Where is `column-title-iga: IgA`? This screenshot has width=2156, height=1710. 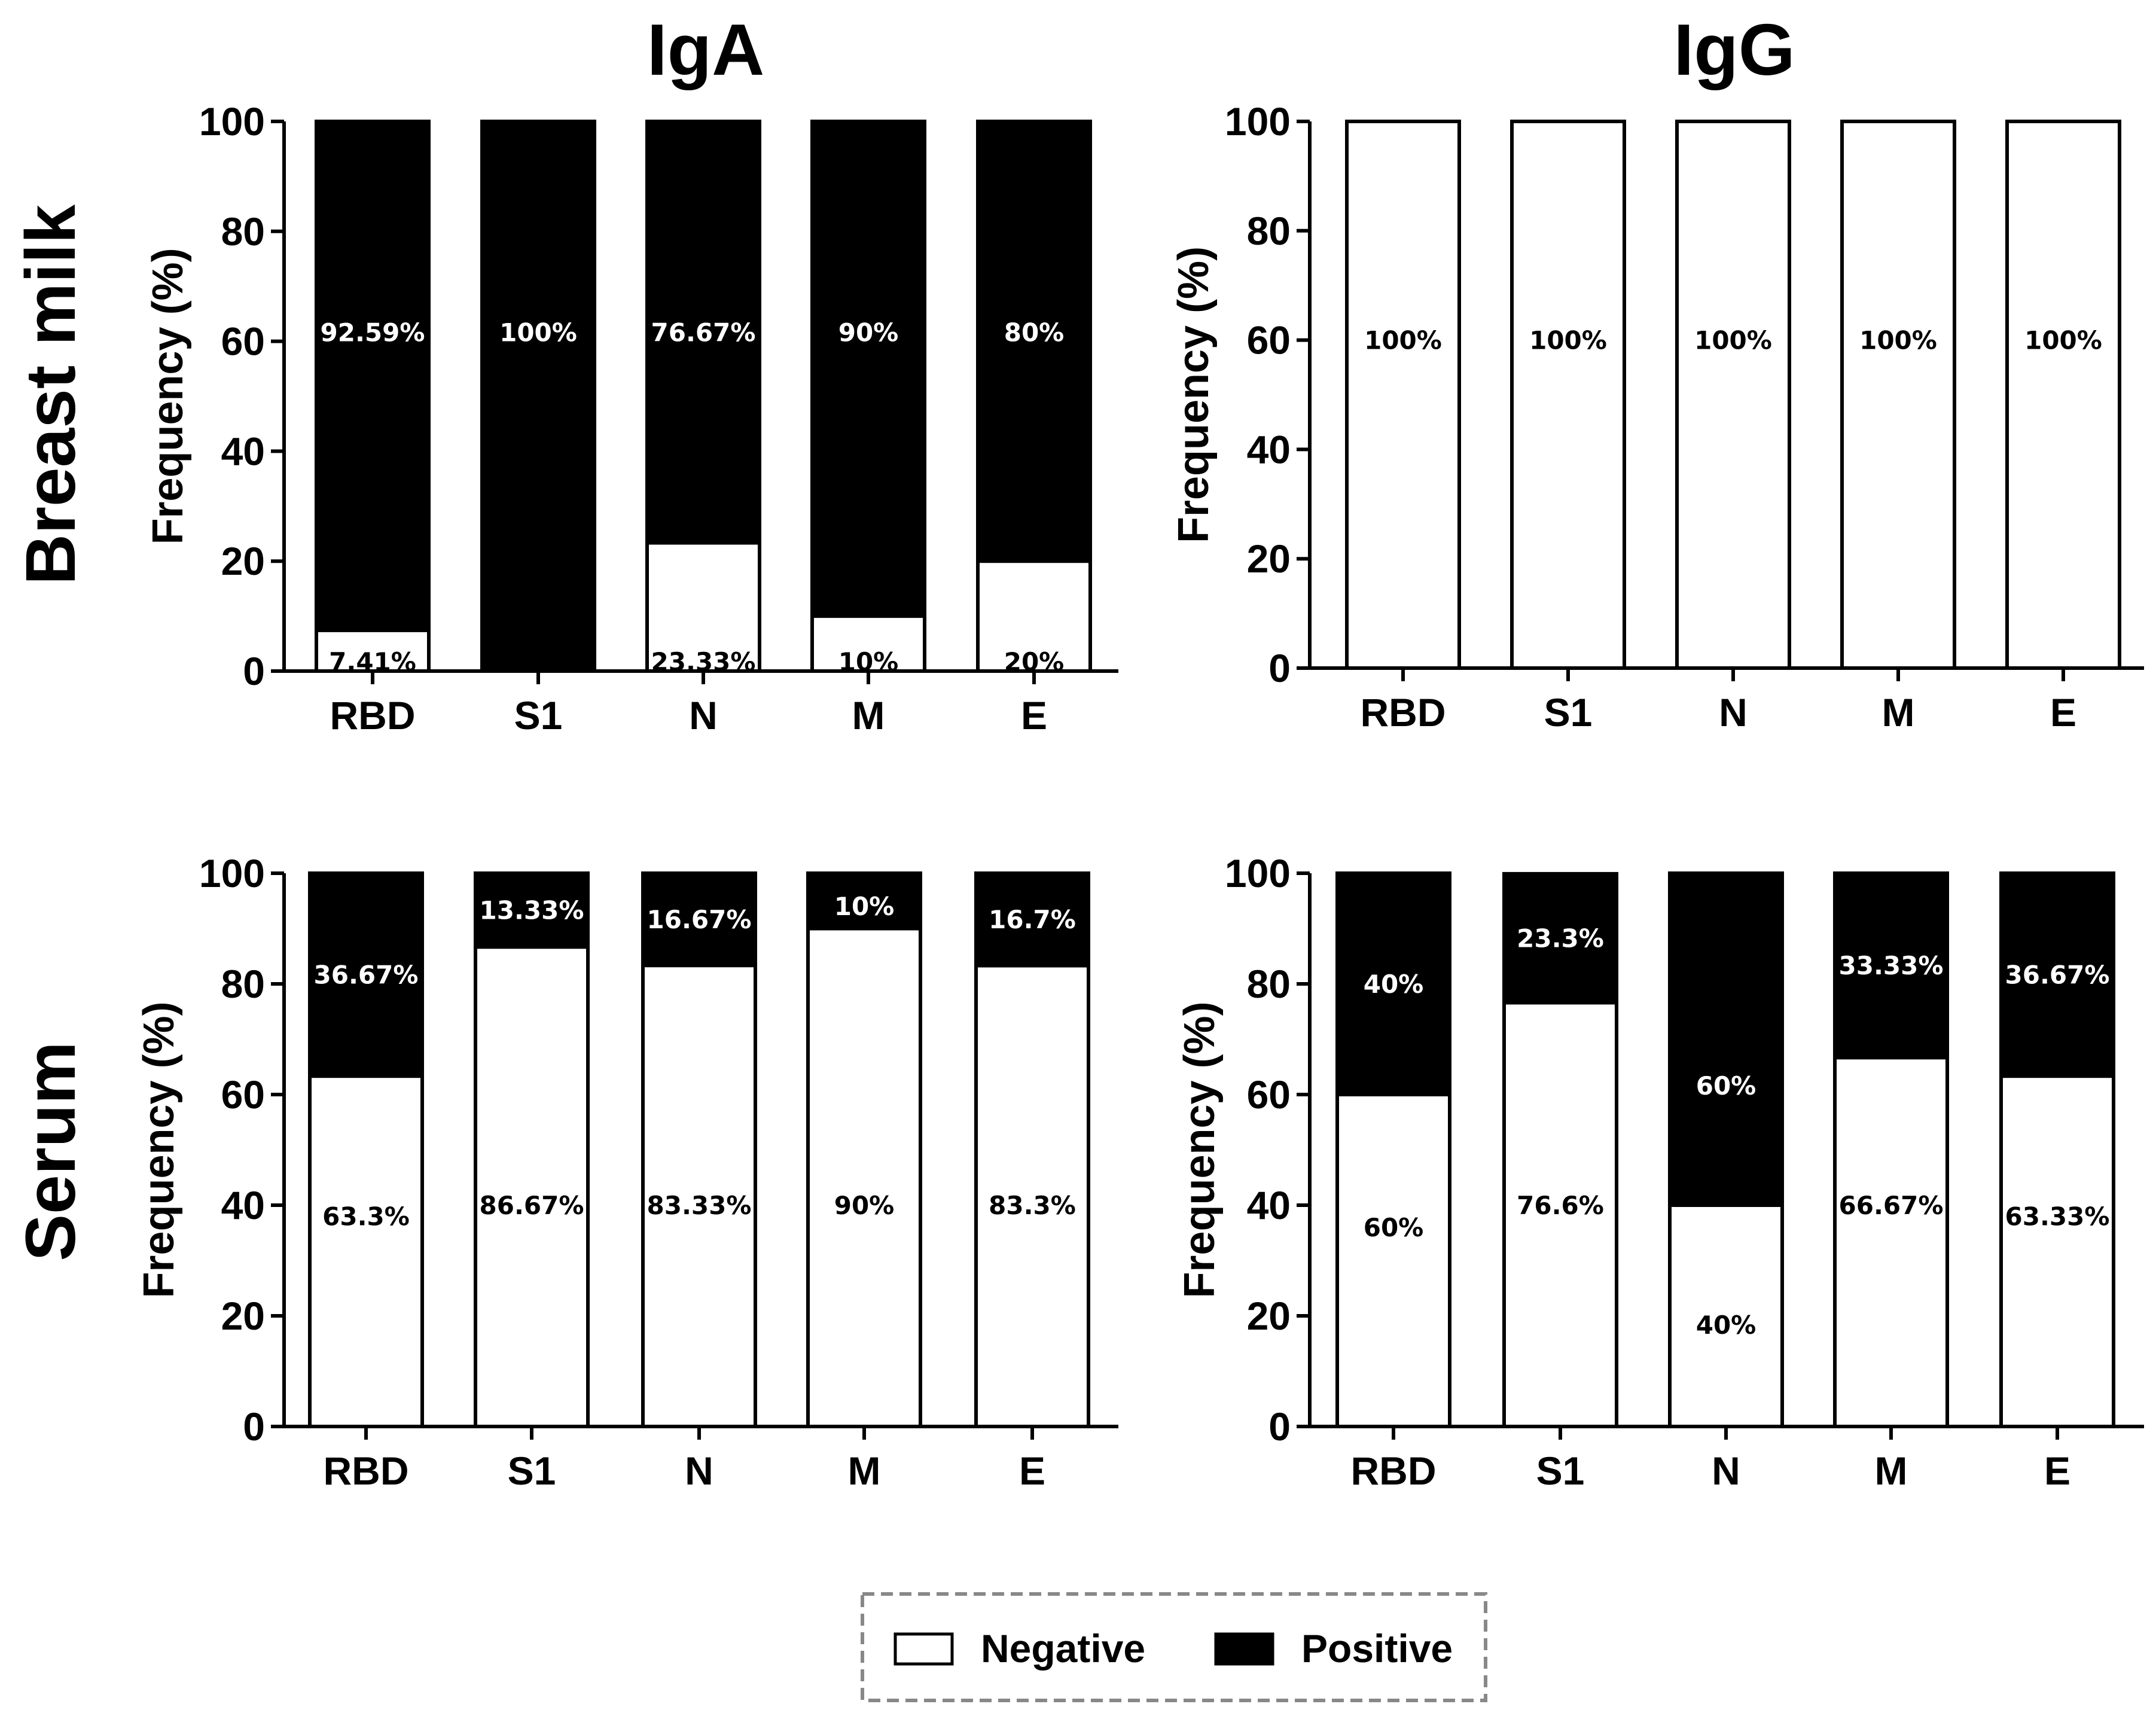
column-title-iga: IgA is located at coordinates (706, 49).